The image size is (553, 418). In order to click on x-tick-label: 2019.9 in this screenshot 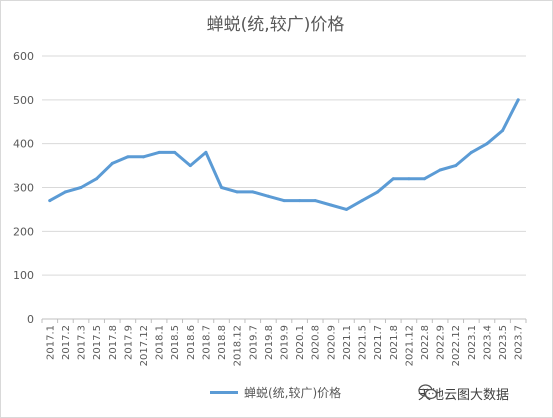, I will do `click(285, 342)`.